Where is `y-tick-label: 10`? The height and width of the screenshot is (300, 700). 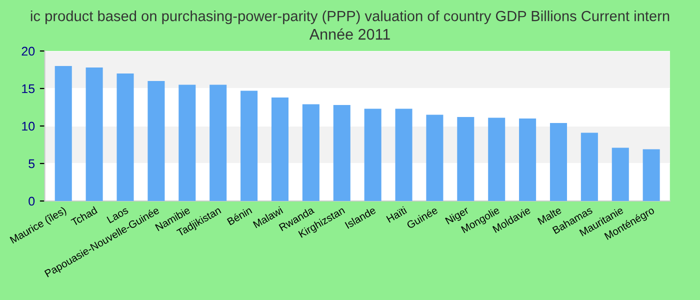
y-tick-label: 10 is located at coordinates (28, 126).